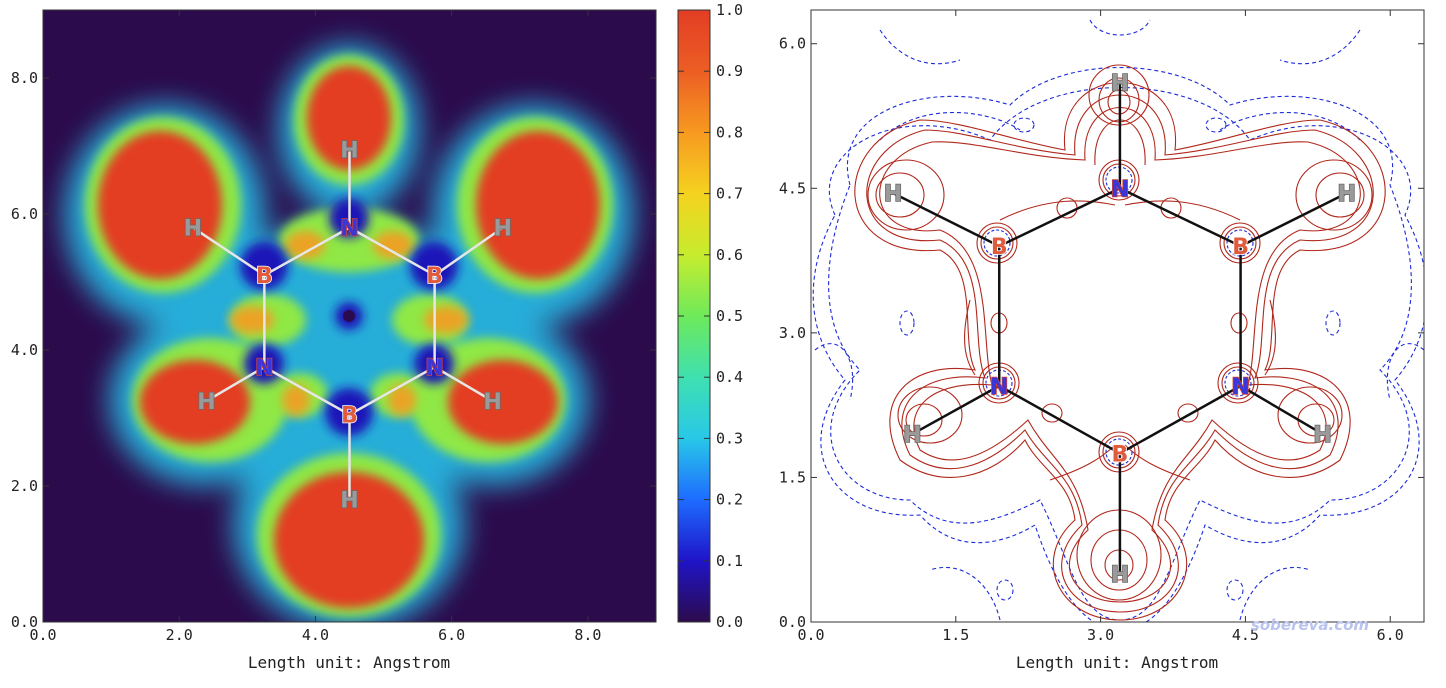 This screenshot has height=688, width=1446. Describe the element at coordinates (729, 561) in the screenshot. I see `colorbar-tick-label: 0.1` at that location.